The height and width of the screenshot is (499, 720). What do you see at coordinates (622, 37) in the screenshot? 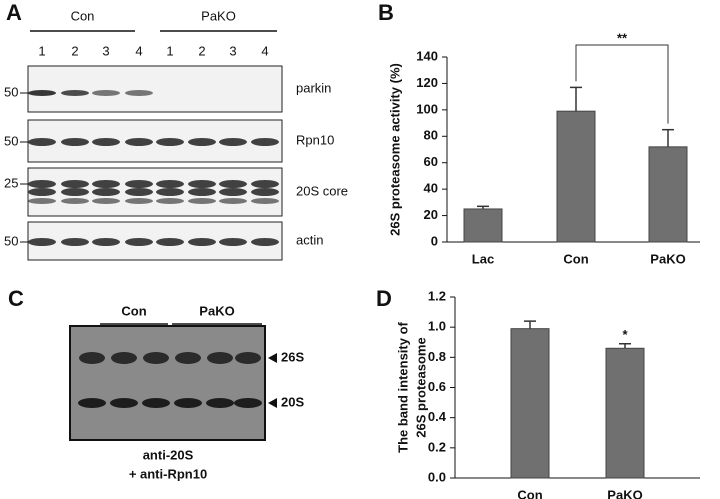
I see `significance-label: **` at bounding box center [622, 37].